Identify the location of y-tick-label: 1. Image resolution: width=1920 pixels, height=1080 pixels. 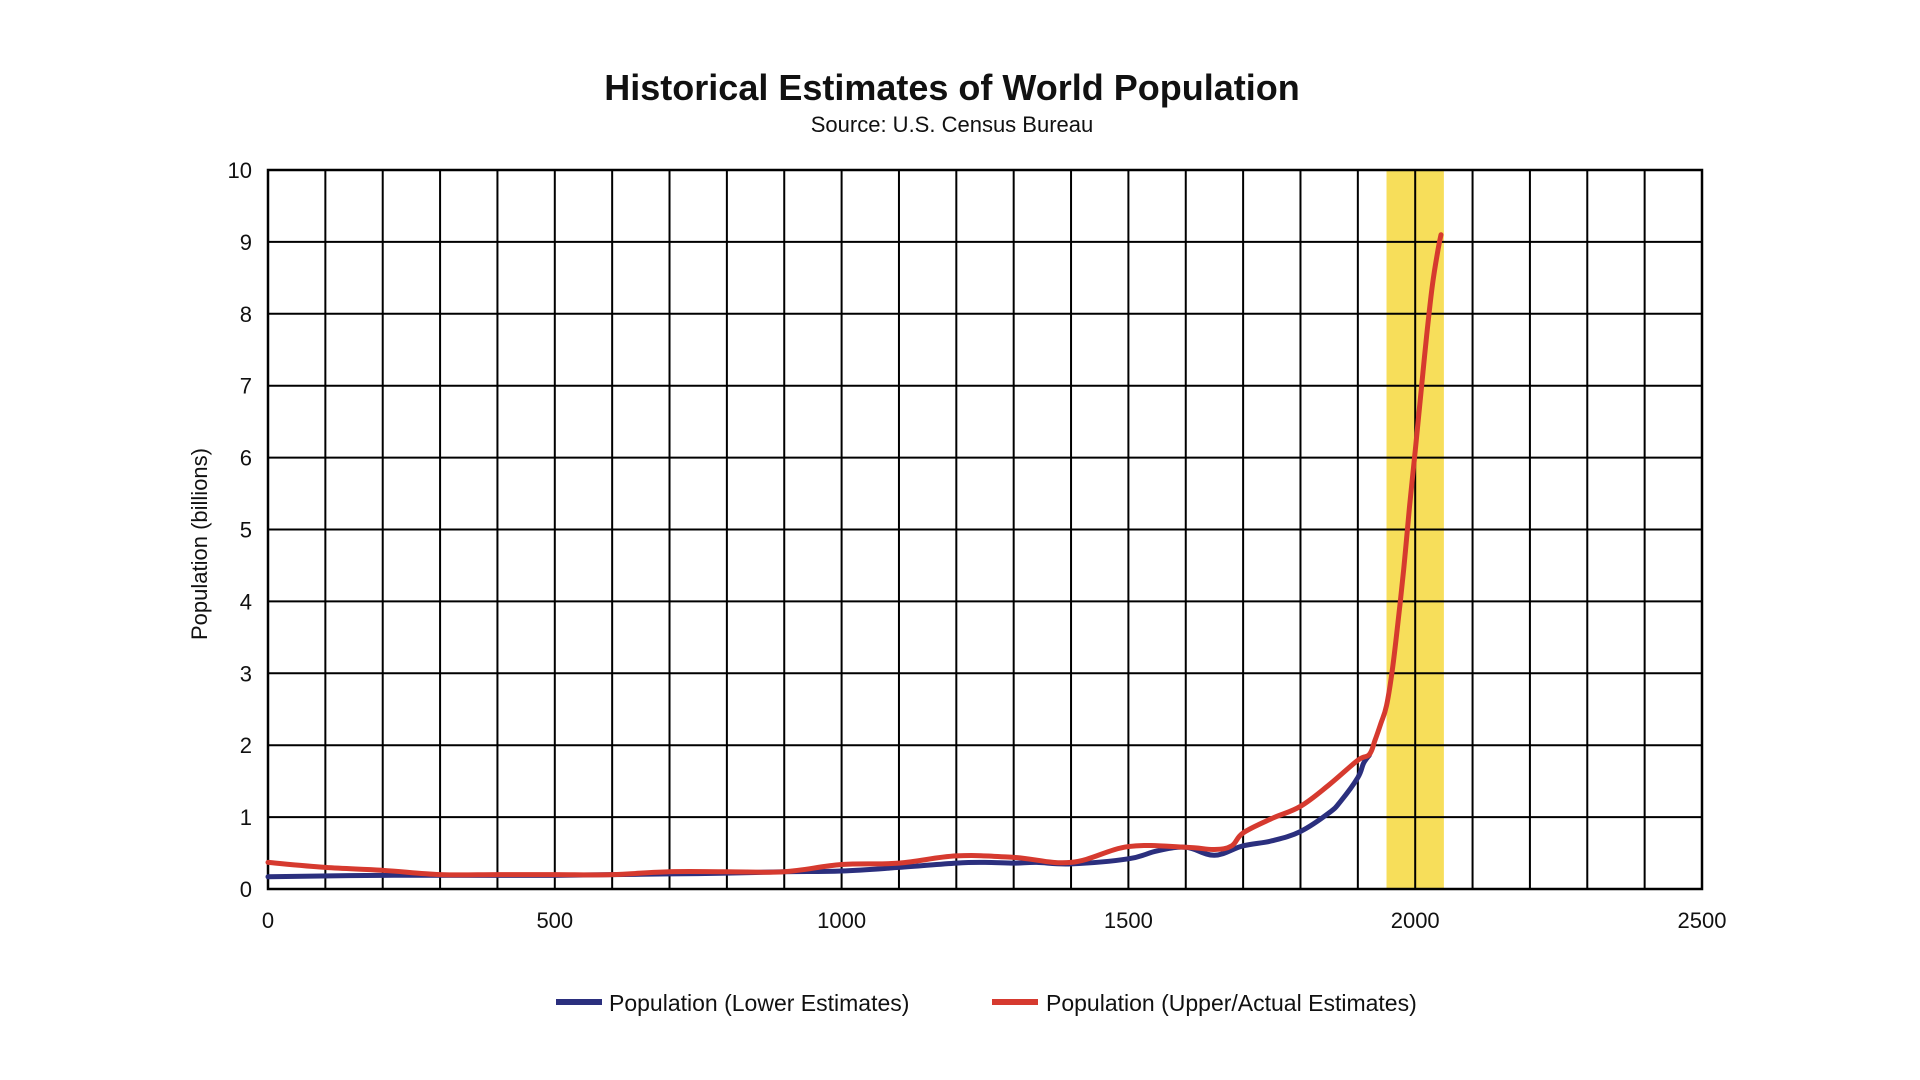
(246, 817).